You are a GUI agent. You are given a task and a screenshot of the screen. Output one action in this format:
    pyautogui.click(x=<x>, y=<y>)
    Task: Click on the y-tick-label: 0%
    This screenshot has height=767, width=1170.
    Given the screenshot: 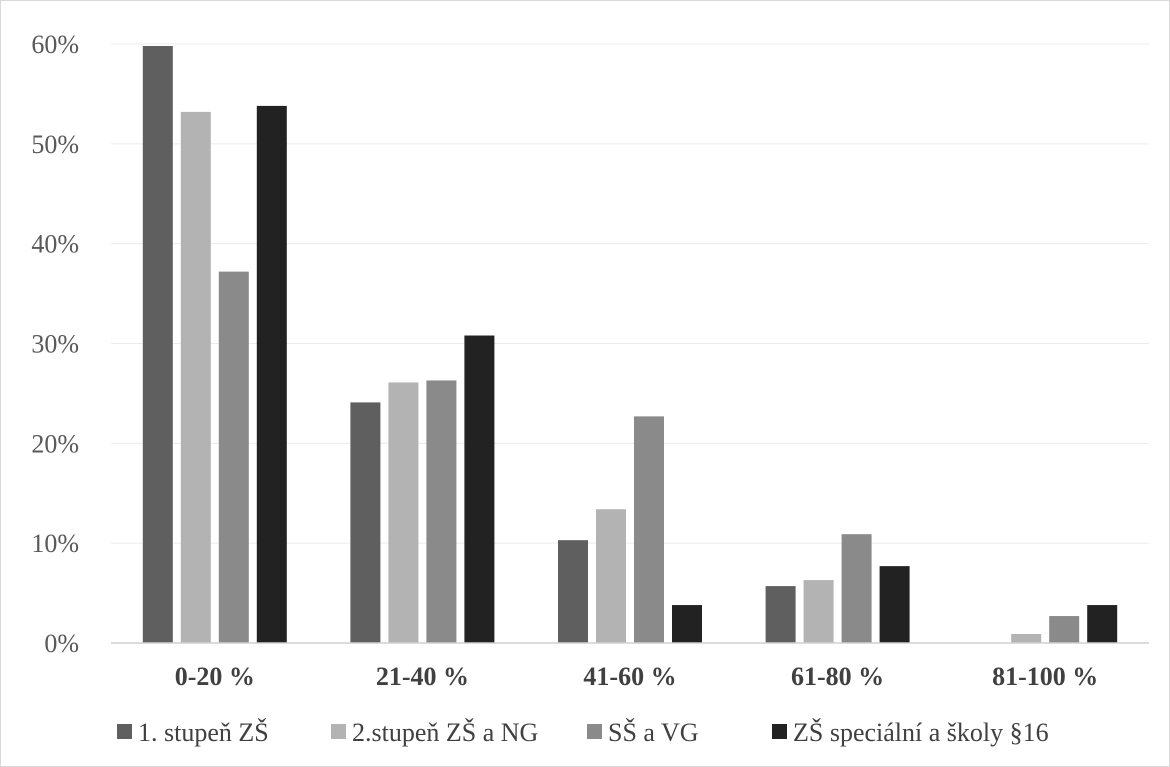 What is the action you would take?
    pyautogui.click(x=61, y=643)
    